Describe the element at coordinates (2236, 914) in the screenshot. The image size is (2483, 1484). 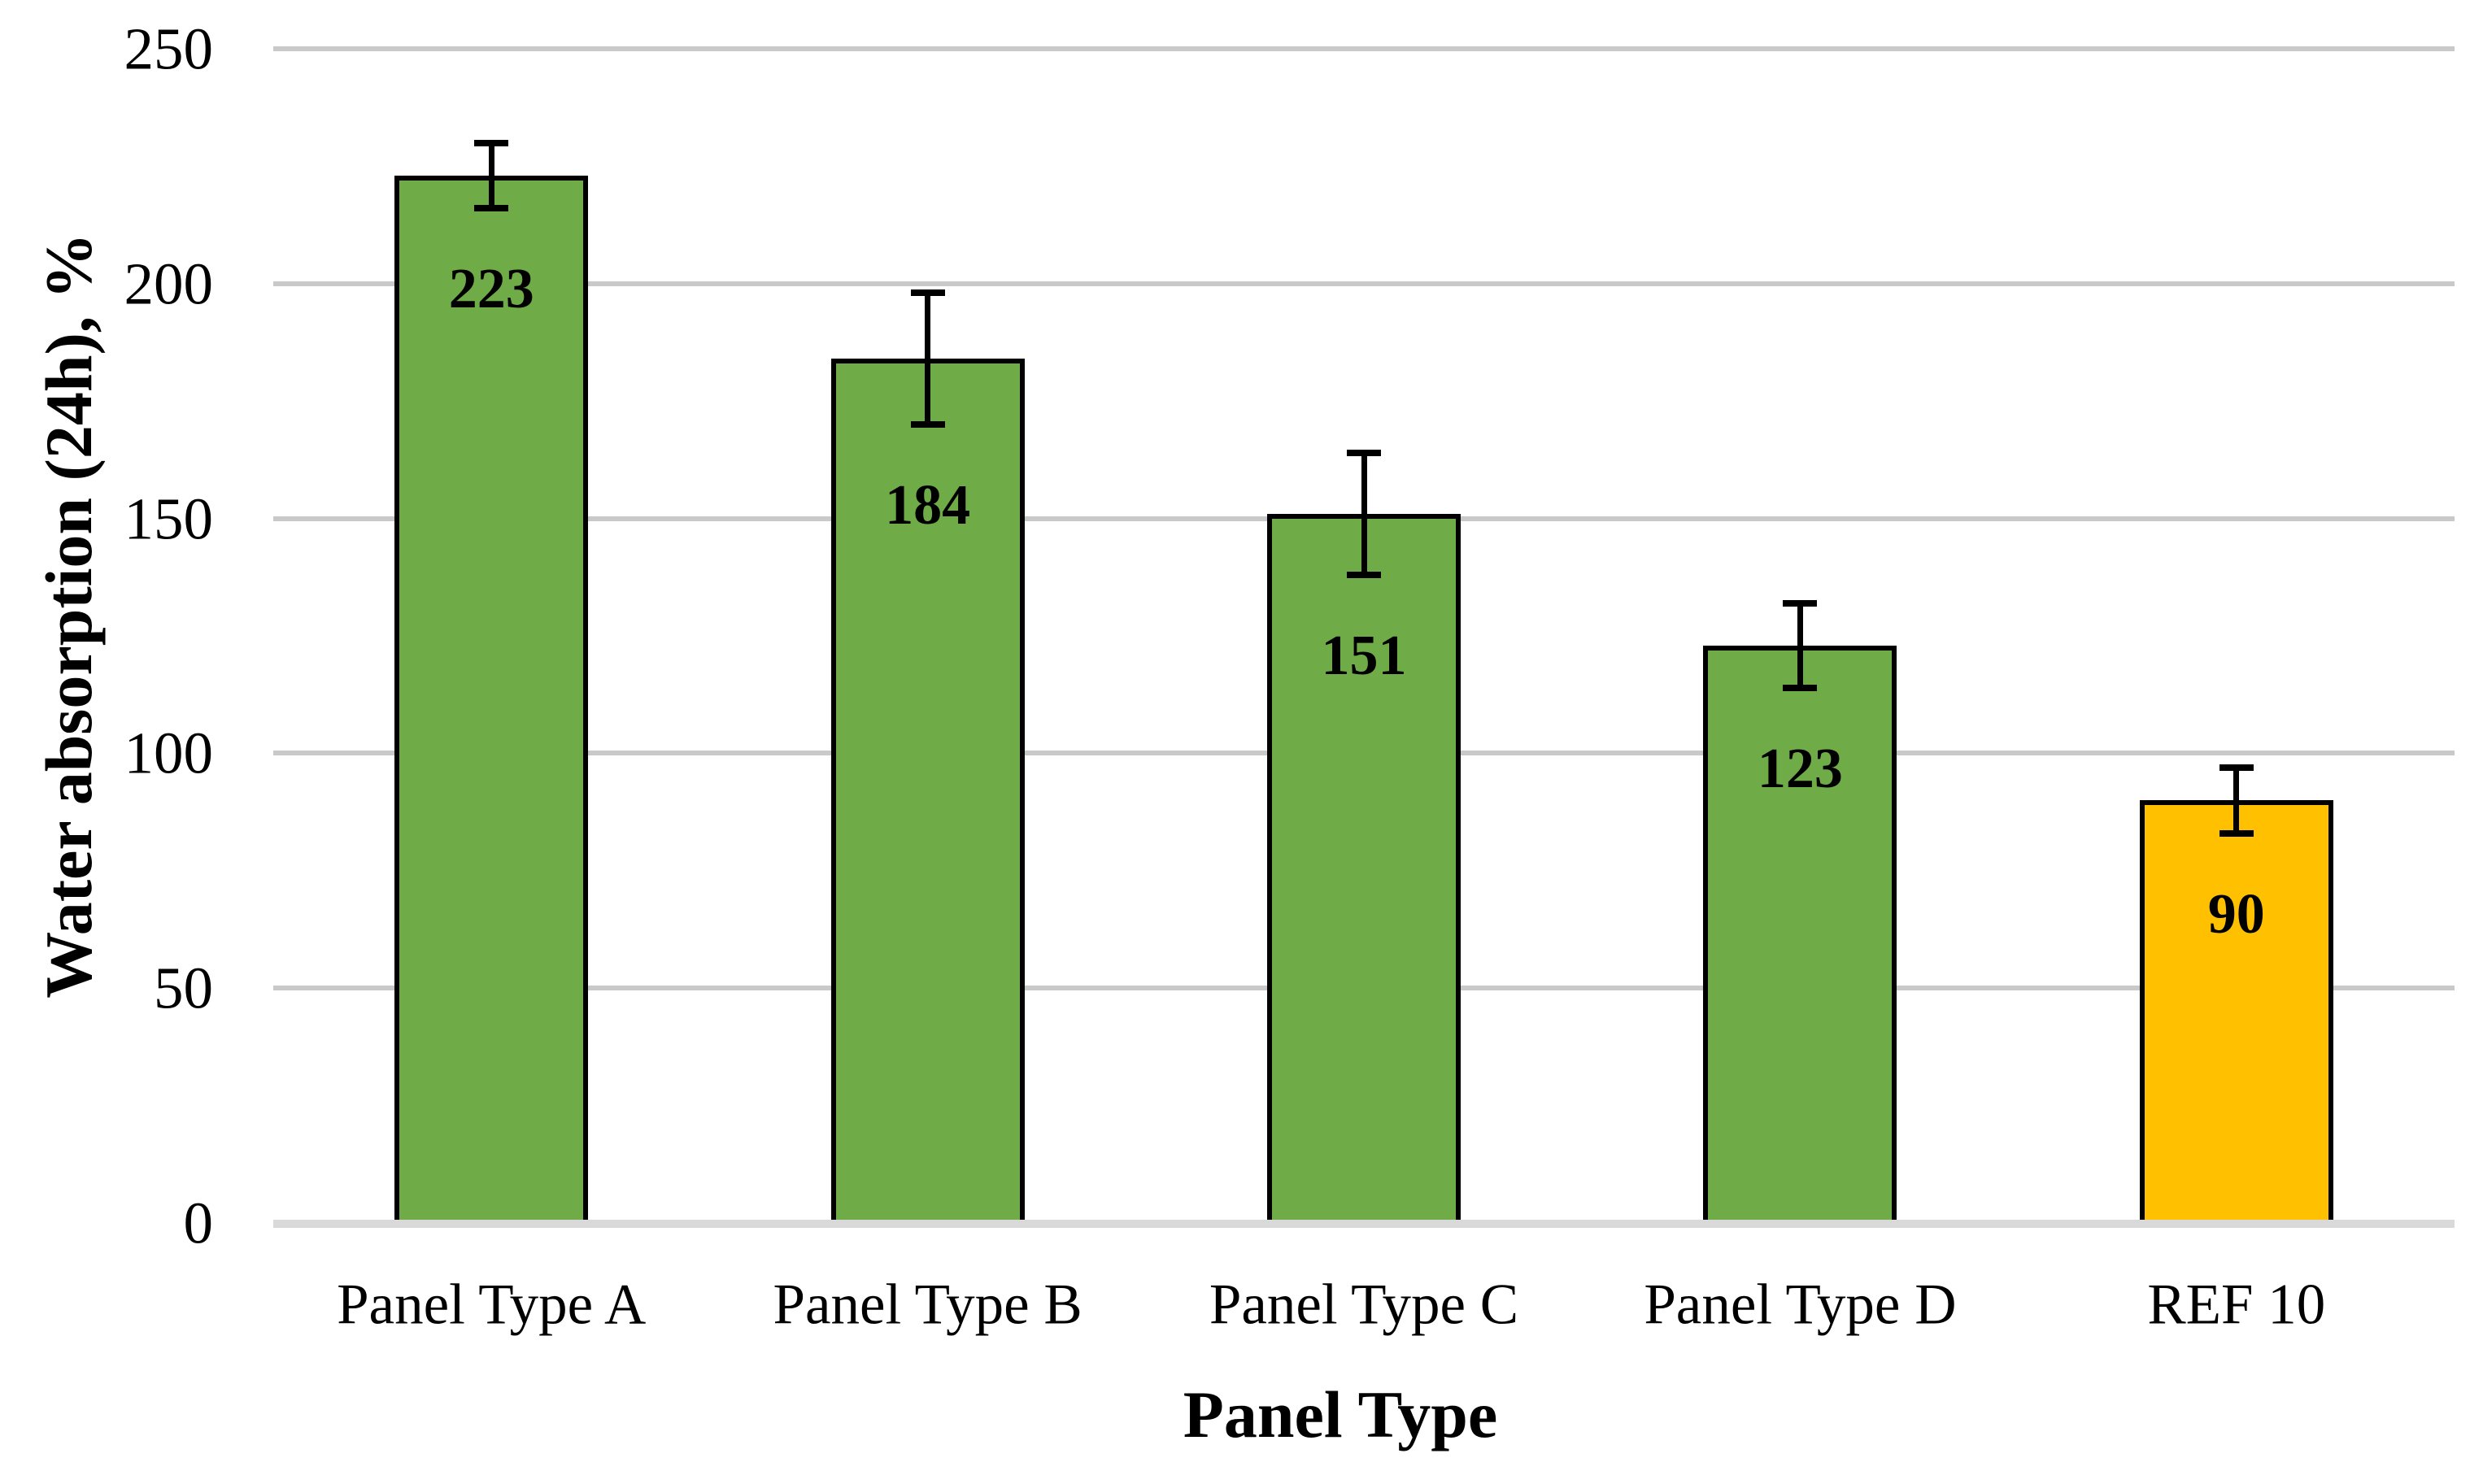
I see `bar-data-label: 90` at that location.